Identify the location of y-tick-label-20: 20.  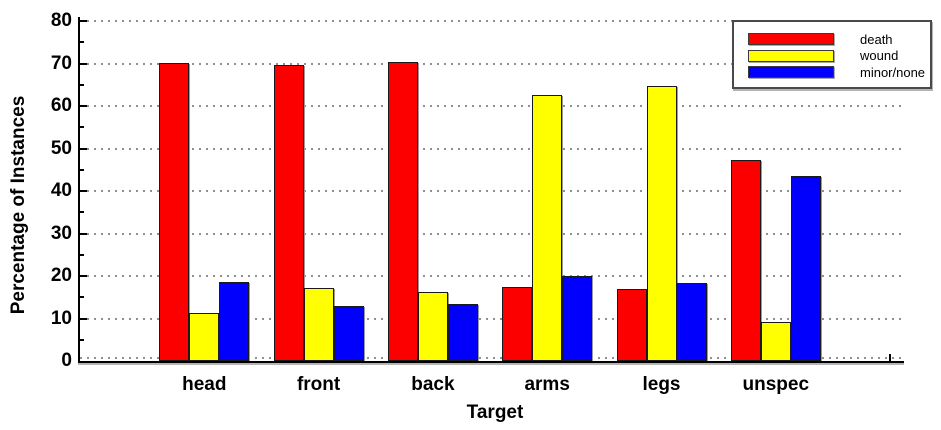
(61, 275).